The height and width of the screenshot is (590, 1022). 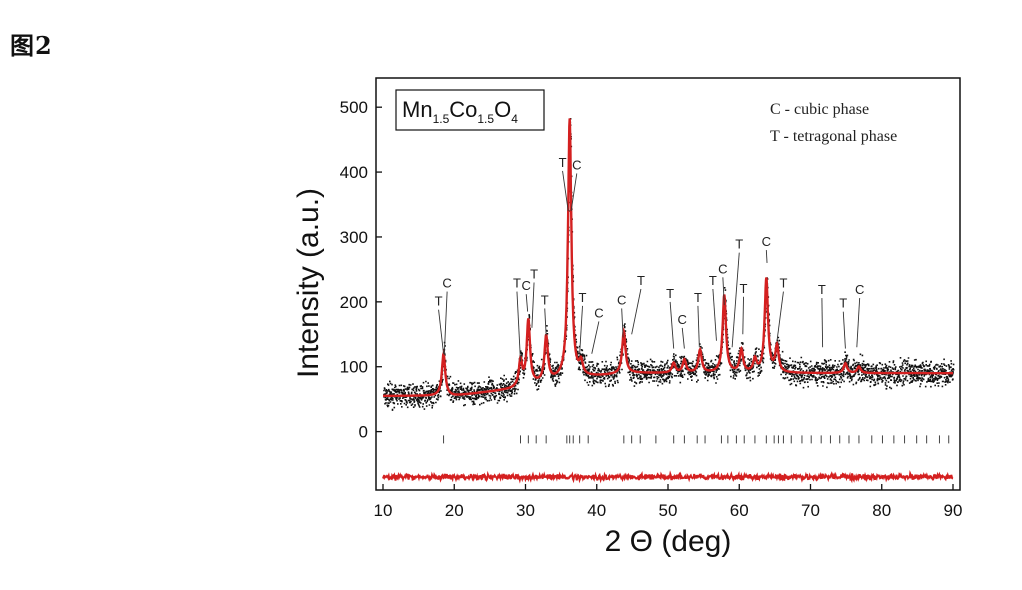 I want to click on y-tick-label: 100, so click(x=354, y=367).